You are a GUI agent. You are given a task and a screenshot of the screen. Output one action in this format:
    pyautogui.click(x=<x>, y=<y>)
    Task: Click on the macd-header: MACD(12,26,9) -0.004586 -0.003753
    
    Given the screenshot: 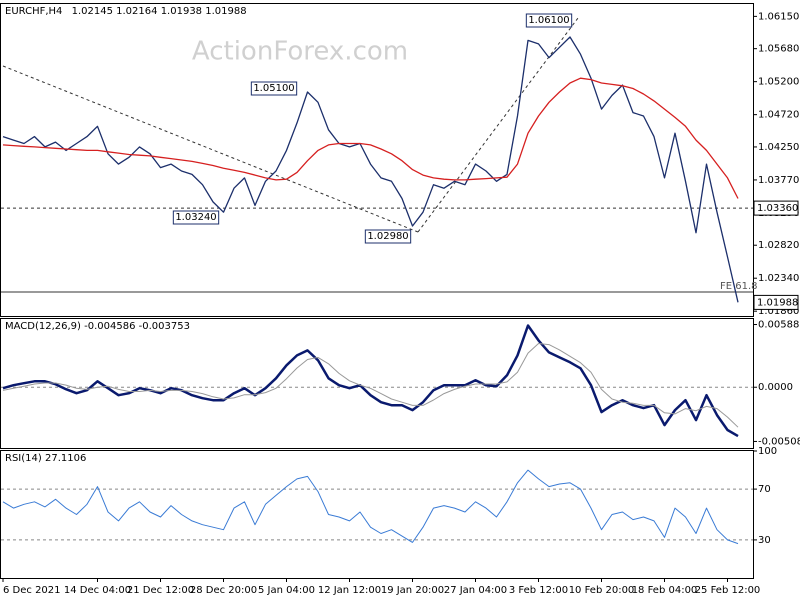 What is the action you would take?
    pyautogui.click(x=97, y=326)
    